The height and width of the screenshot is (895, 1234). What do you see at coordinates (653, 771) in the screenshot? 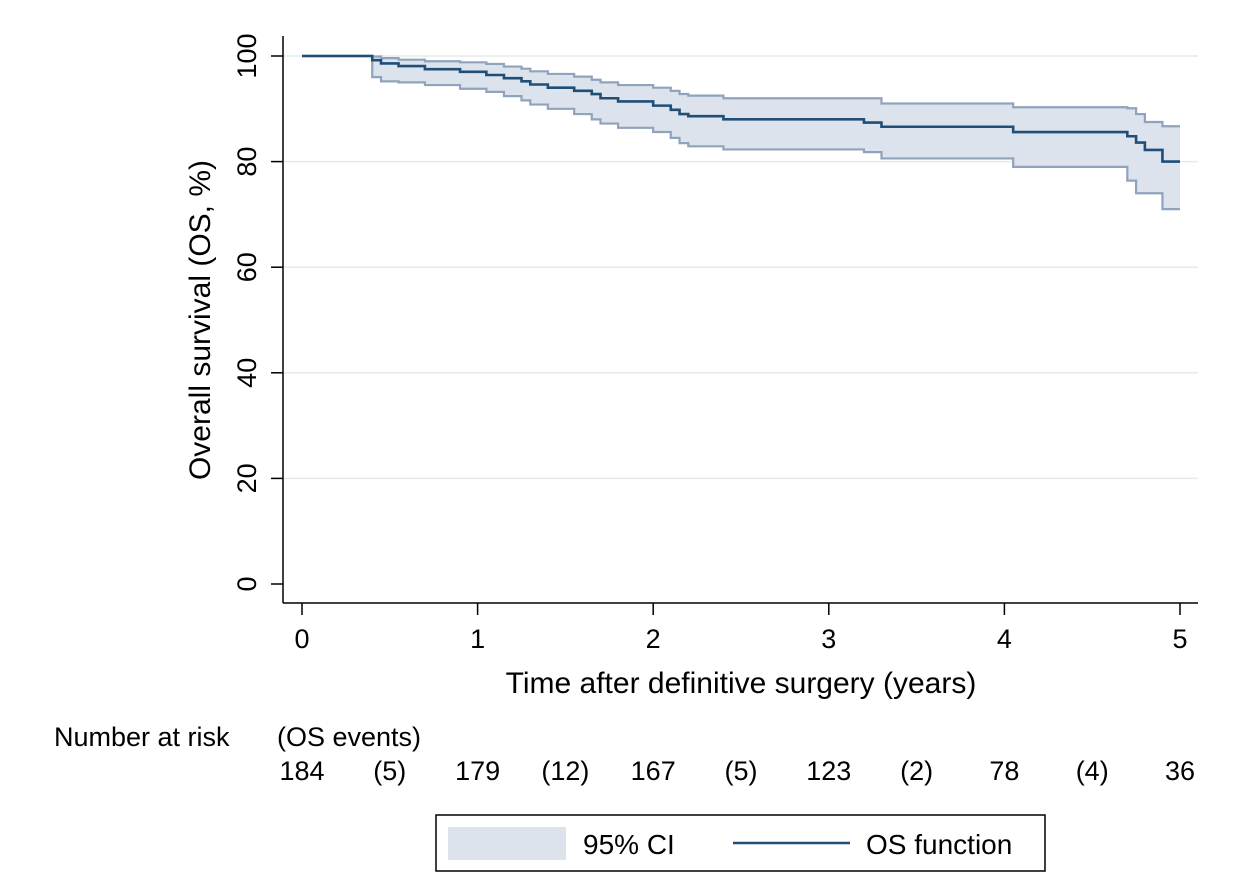
I see `risk-at-risk-2: 167` at bounding box center [653, 771].